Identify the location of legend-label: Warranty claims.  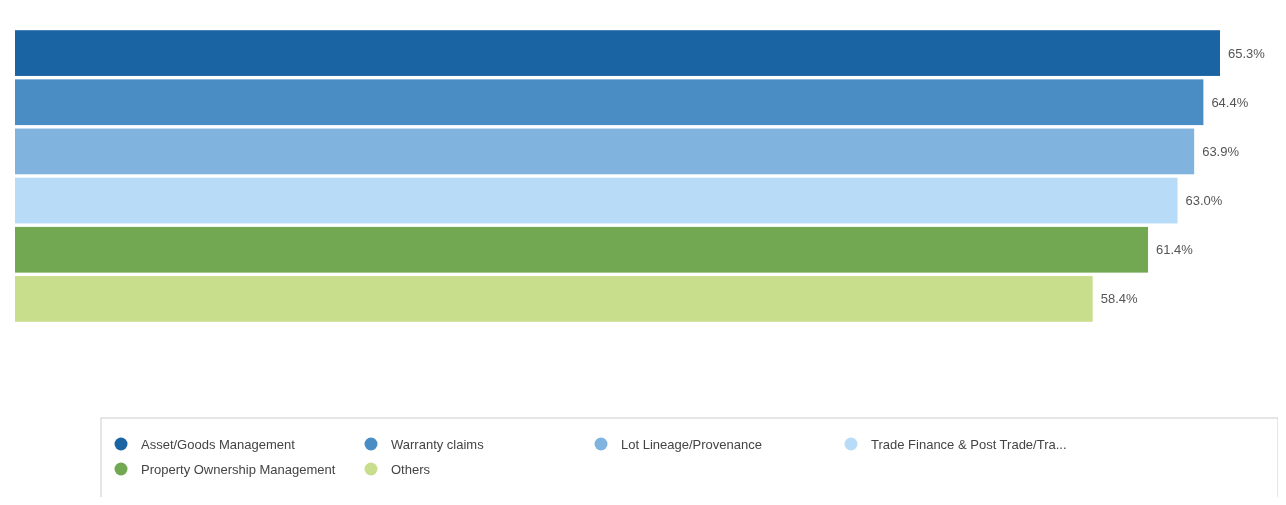
(438, 444).